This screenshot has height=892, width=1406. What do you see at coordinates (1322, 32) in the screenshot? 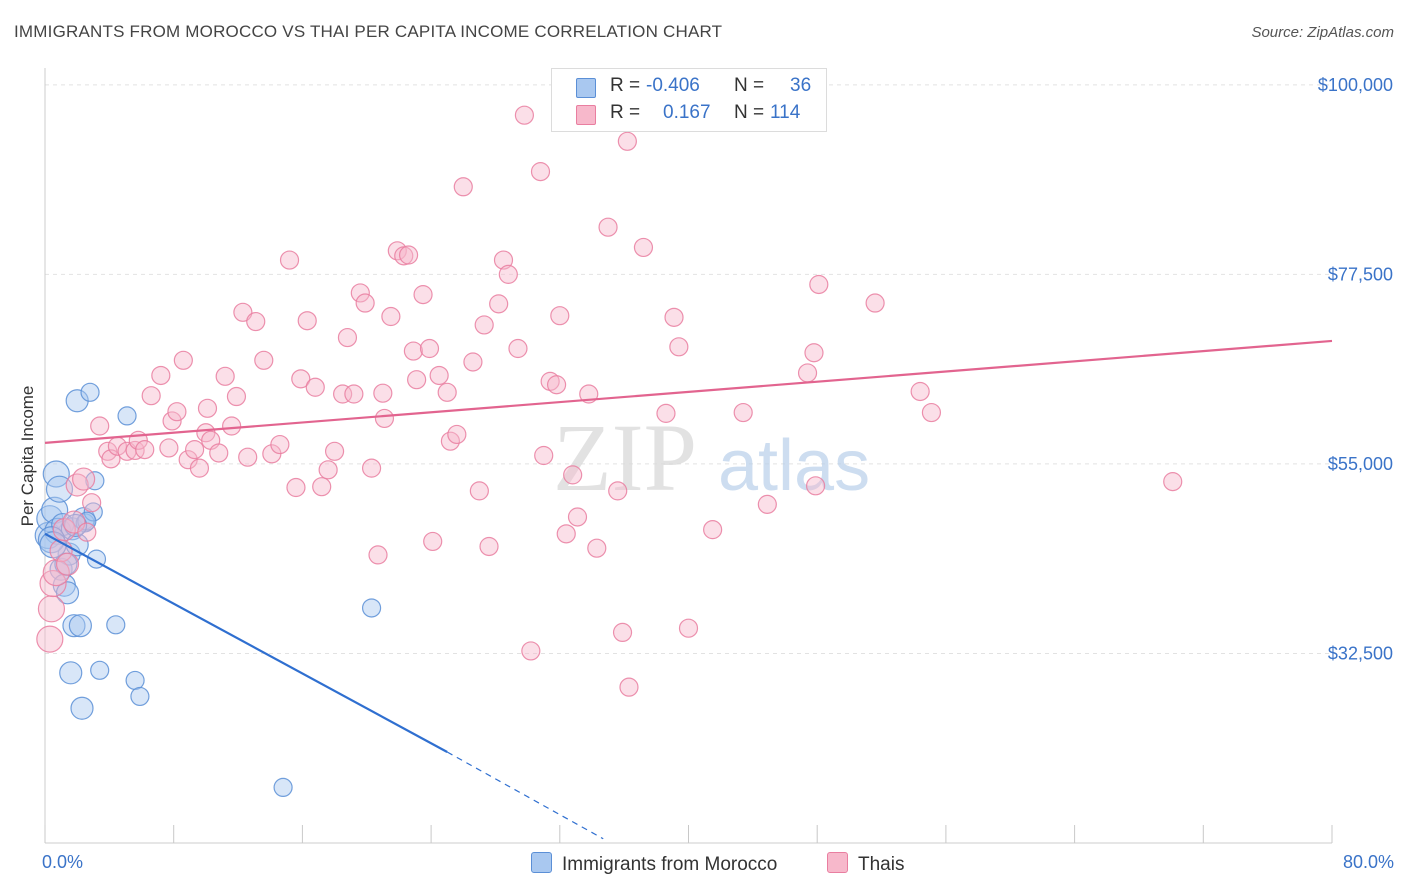
I see `source-label: Source: ZipAtlas.com` at bounding box center [1322, 32].